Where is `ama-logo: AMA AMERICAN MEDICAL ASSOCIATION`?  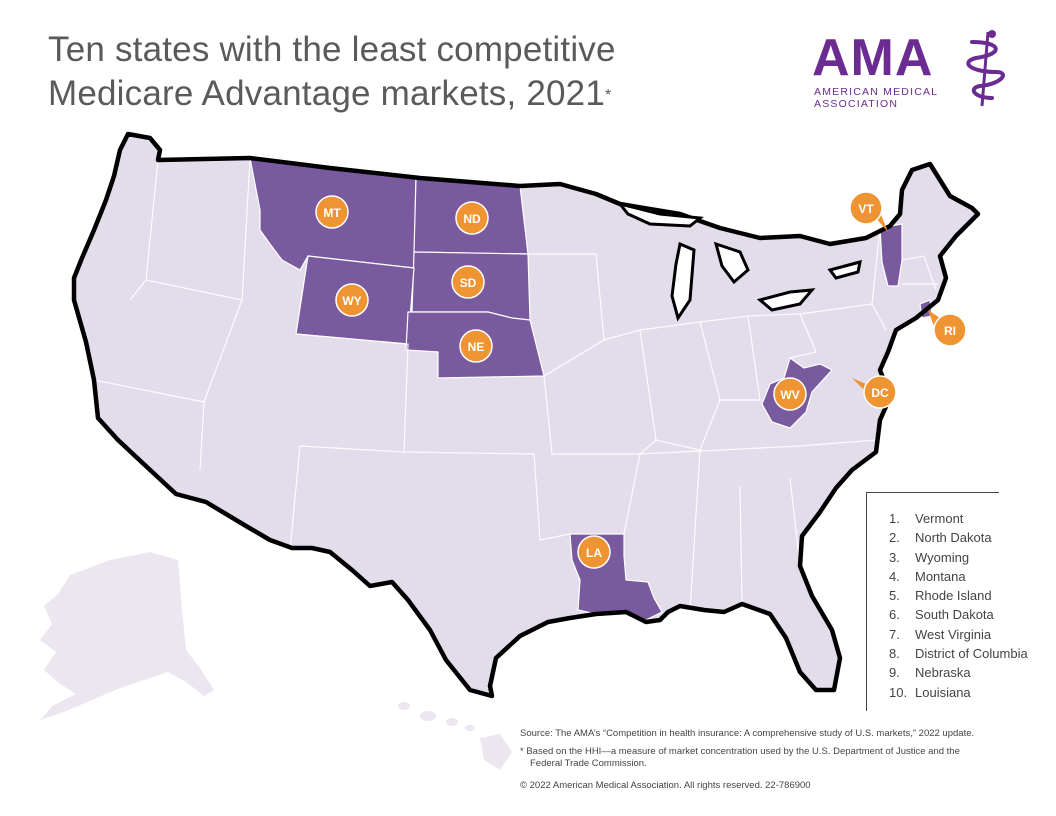
ama-logo: AMA AMERICAN MEDICAL ASSOCIATION is located at coordinates (912, 73).